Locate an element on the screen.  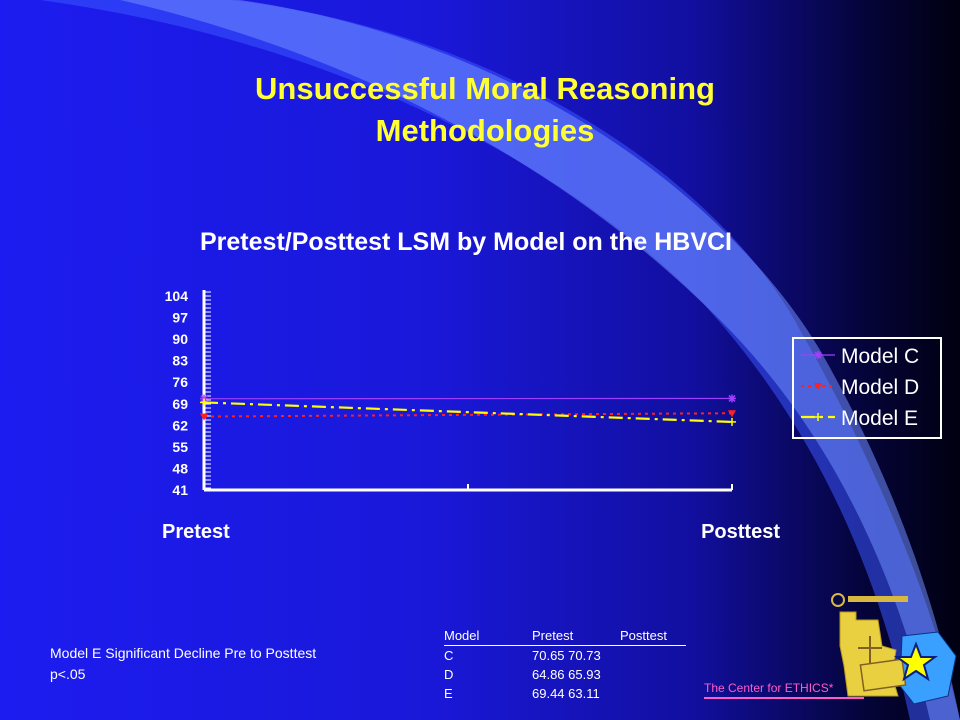
y-tick-label: 76 is located at coordinates (180, 382).